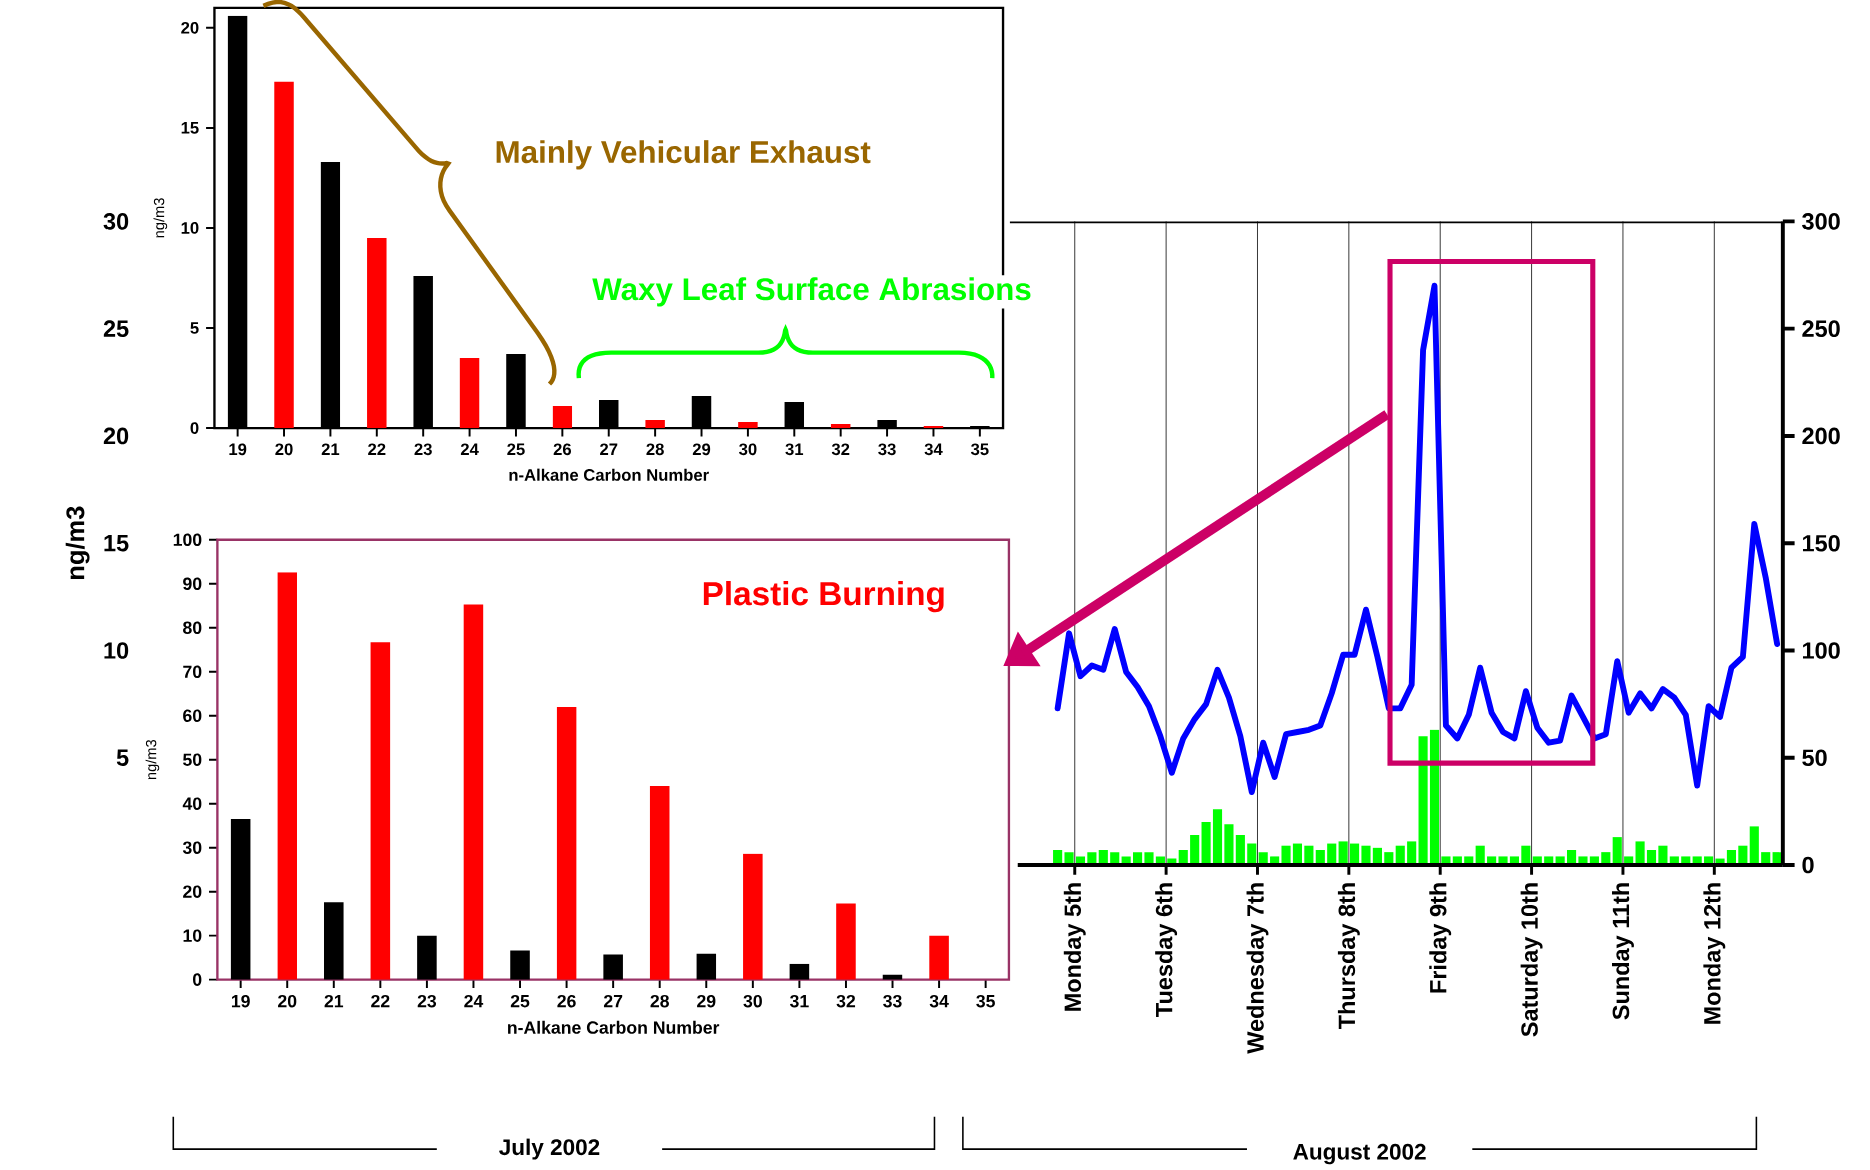 The width and height of the screenshot is (1870, 1170). What do you see at coordinates (1808, 865) in the screenshot?
I see `y2-tick-label: 0` at bounding box center [1808, 865].